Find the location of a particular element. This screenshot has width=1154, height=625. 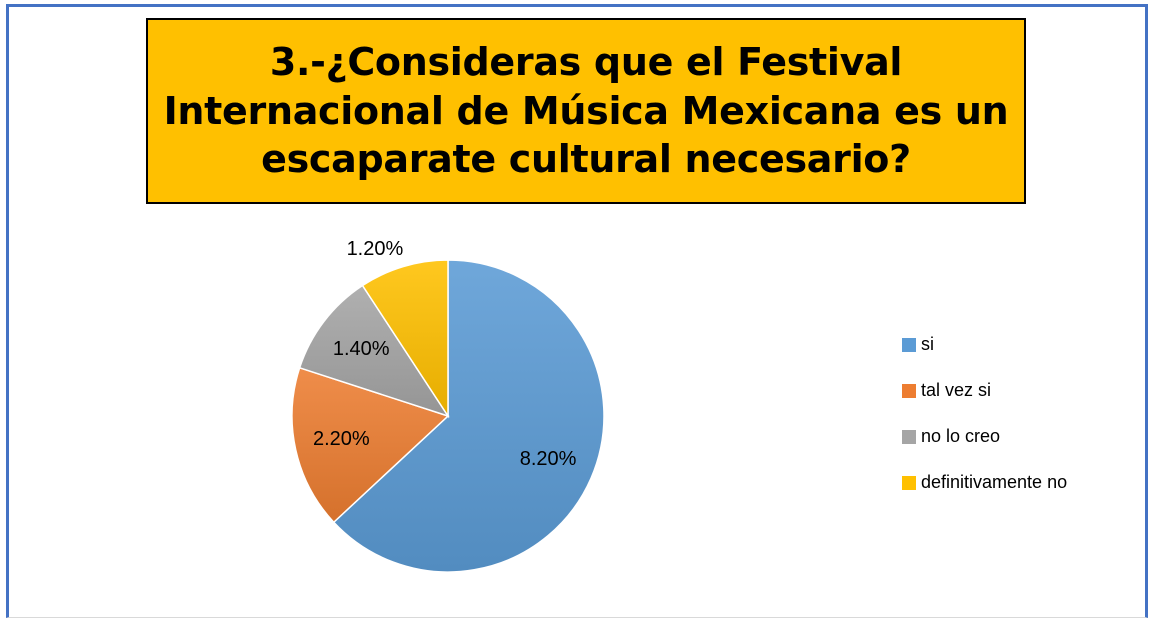

pie-data-labels: 8.20% 2.20% 1.40% 1.20% is located at coordinates (445, 354).